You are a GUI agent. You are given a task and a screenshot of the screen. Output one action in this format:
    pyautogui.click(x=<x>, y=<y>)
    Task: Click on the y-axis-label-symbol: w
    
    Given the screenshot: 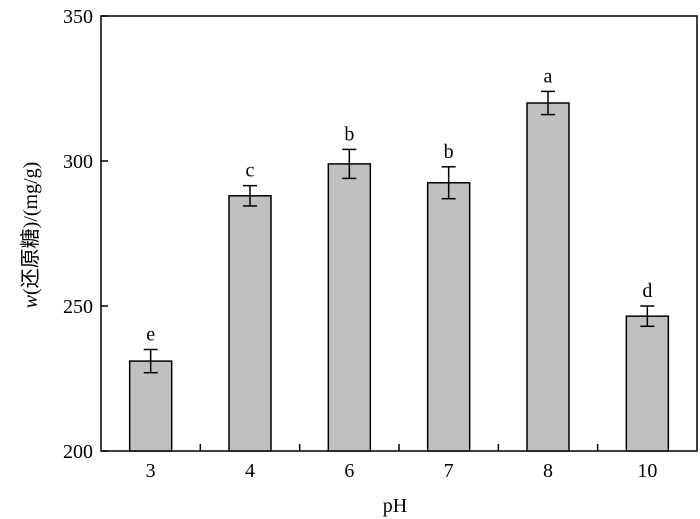 What is the action you would take?
    pyautogui.click(x=31, y=301)
    